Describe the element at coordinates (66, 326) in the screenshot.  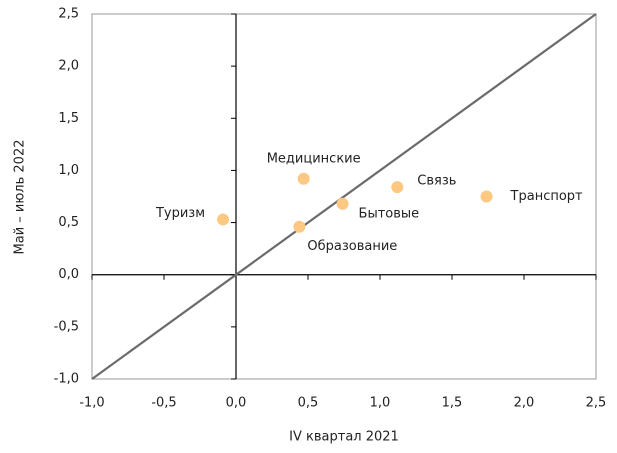
I see `y-tick-label: -0,5` at that location.